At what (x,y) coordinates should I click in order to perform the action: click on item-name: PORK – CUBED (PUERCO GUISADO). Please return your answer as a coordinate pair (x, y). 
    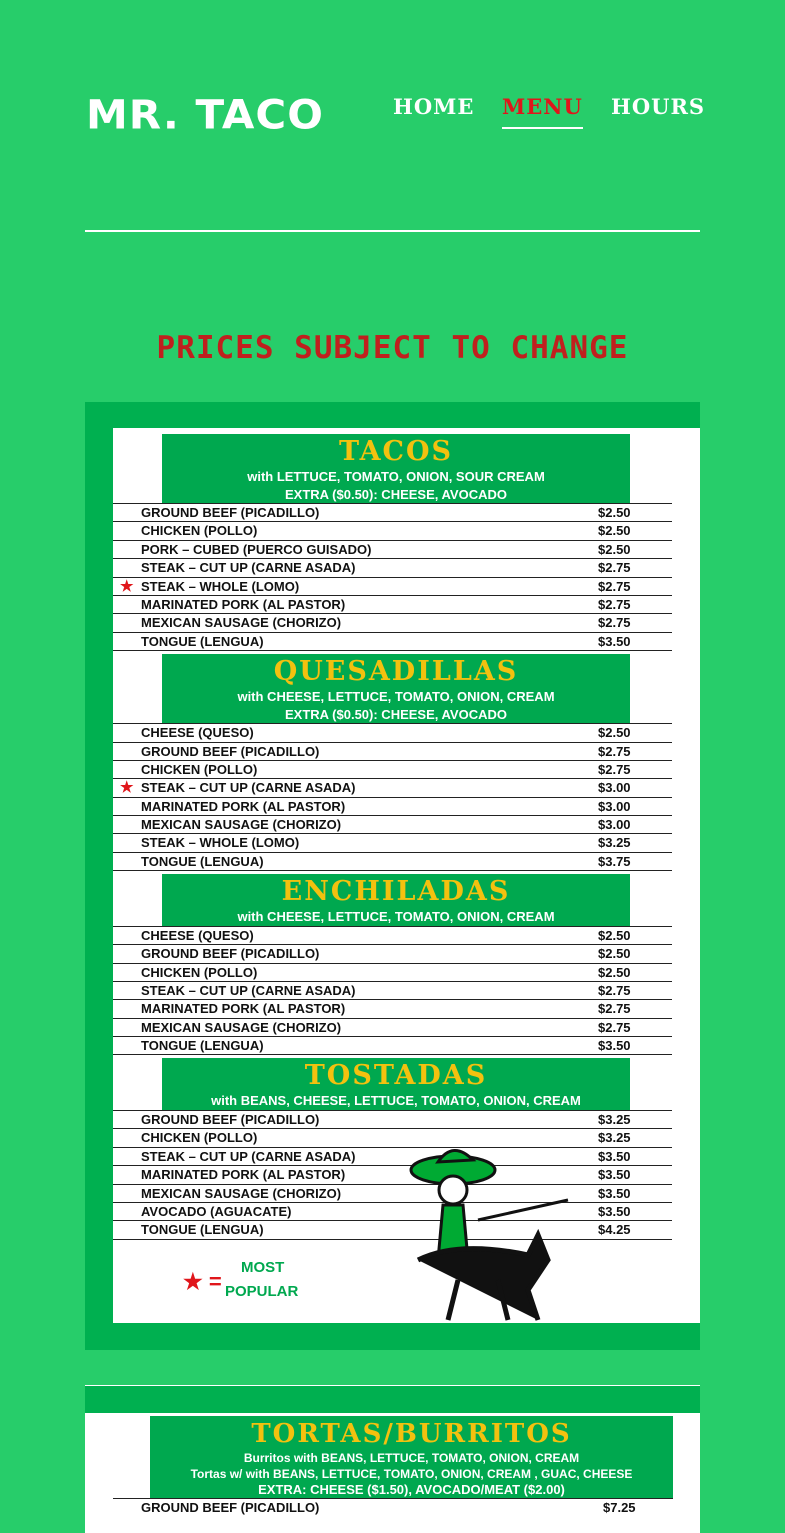
    Looking at the image, I should click on (256, 549).